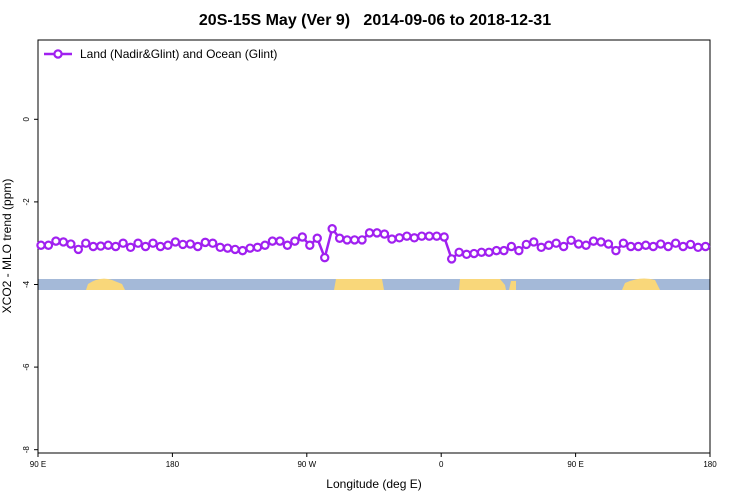 The height and width of the screenshot is (500, 750). What do you see at coordinates (58, 54) in the screenshot?
I see `legend-marker` at bounding box center [58, 54].